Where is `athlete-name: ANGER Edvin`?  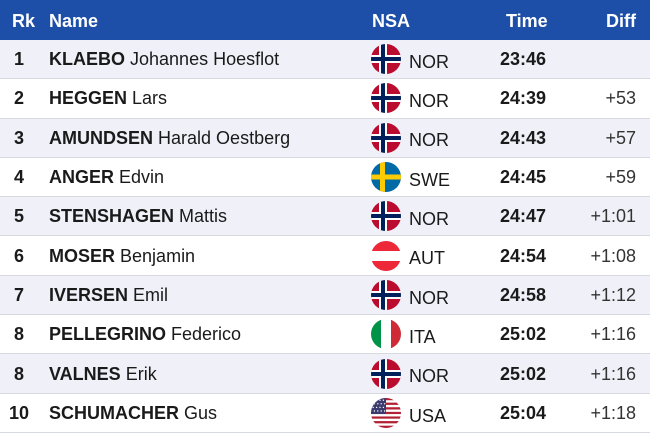
athlete-name: ANGER Edvin is located at coordinates (106, 177).